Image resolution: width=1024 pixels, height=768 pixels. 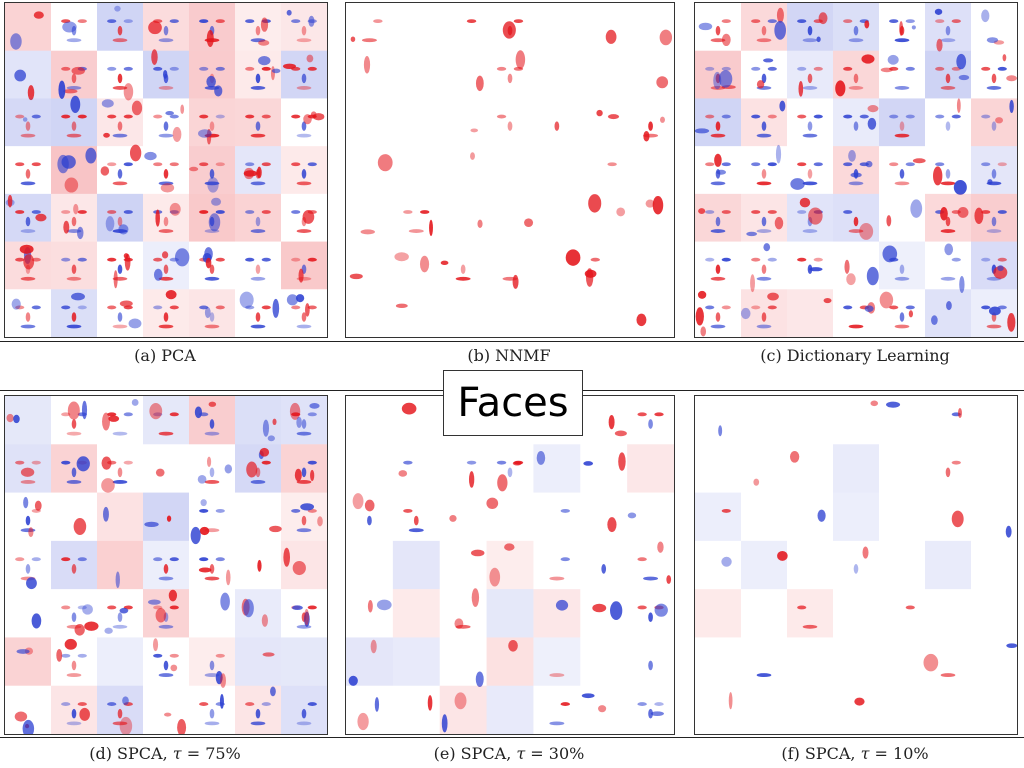 What do you see at coordinates (856, 170) in the screenshot?
I see `dictionary-learning-basis-images` at bounding box center [856, 170].